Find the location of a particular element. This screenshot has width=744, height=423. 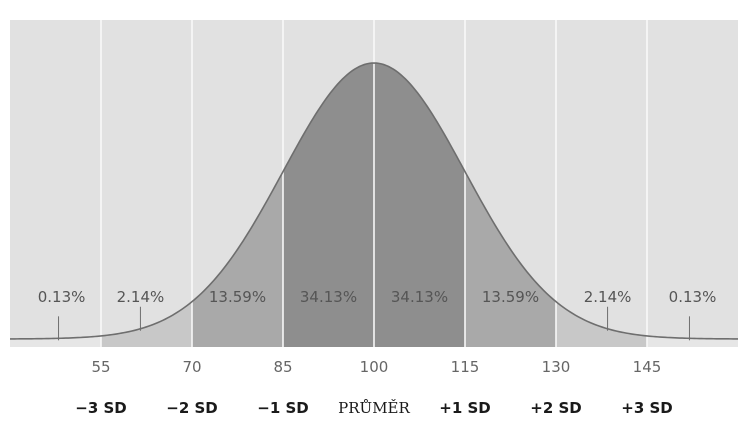

percentage-label-6: 13.59% is located at coordinates (510, 297).